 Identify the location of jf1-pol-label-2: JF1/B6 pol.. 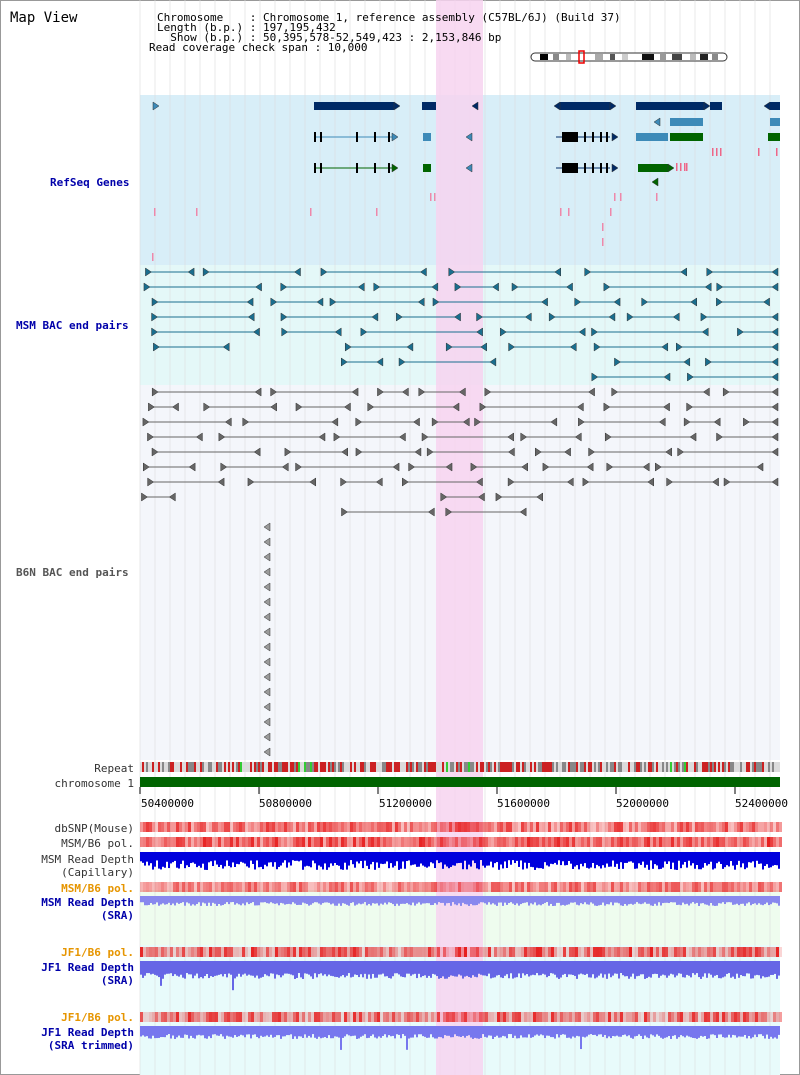
(97, 1017).